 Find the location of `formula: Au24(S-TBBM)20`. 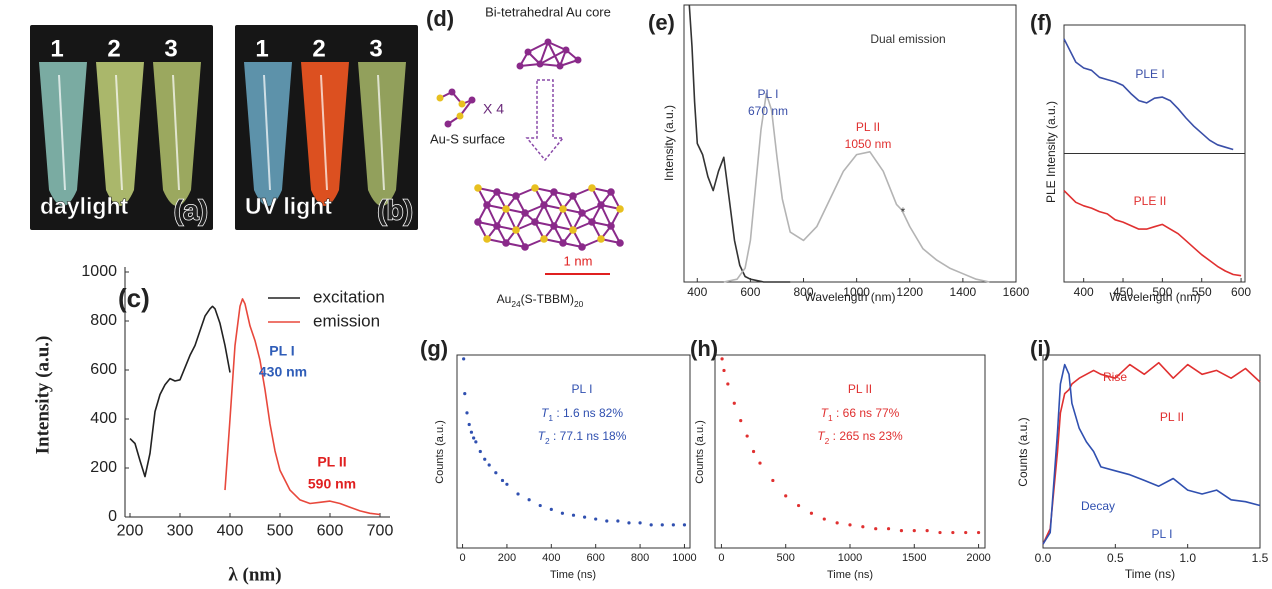

formula: Au24(S-TBBM)20 is located at coordinates (540, 300).